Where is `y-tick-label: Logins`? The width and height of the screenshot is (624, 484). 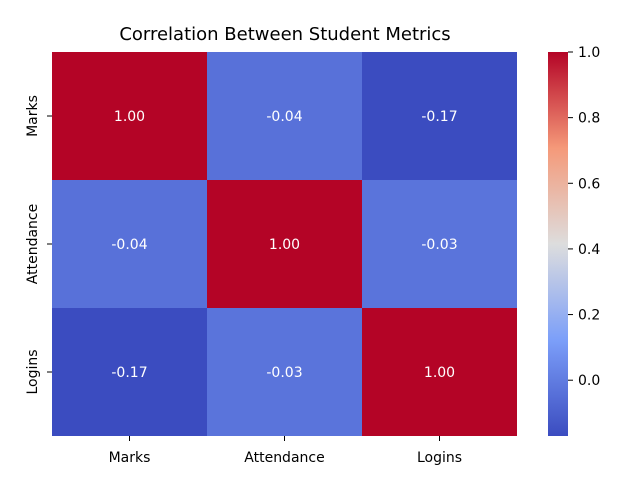
y-tick-label: Logins is located at coordinates (33, 371).